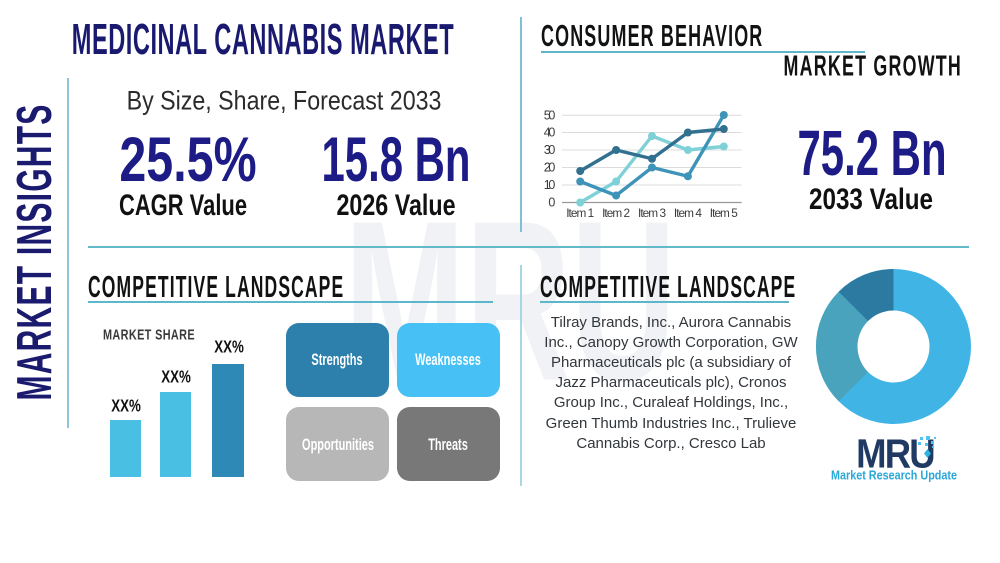  Describe the element at coordinates (550, 133) in the screenshot. I see `svg-text: 40` at that location.